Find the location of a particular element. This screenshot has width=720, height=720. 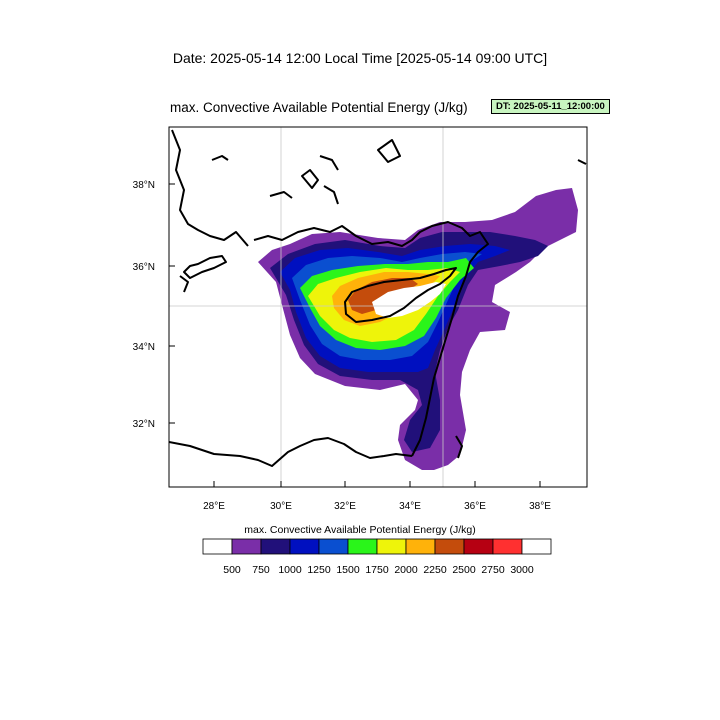

coast-north-africa is located at coordinates (291, 452).